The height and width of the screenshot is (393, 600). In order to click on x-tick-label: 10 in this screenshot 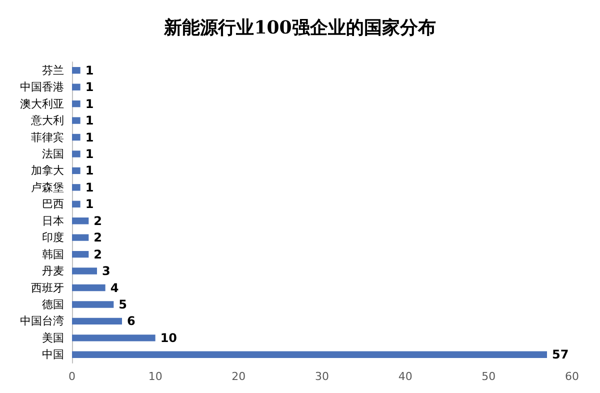, I will do `click(155, 376)`.